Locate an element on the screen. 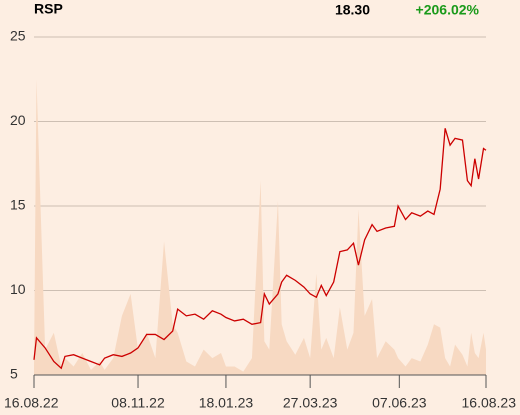  x-tick-label: 27.03.23 is located at coordinates (310, 403).